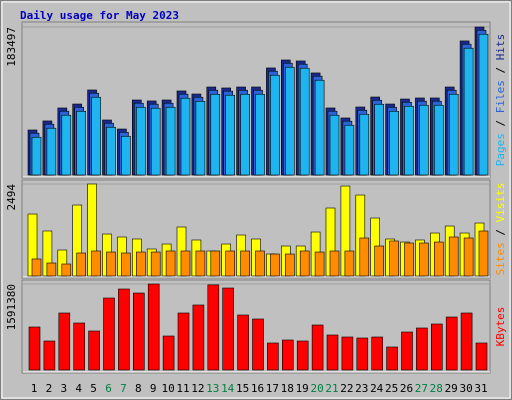 The width and height of the screenshot is (512, 400). Describe the element at coordinates (108, 388) in the screenshot. I see `x-tick-label: 6` at that location.